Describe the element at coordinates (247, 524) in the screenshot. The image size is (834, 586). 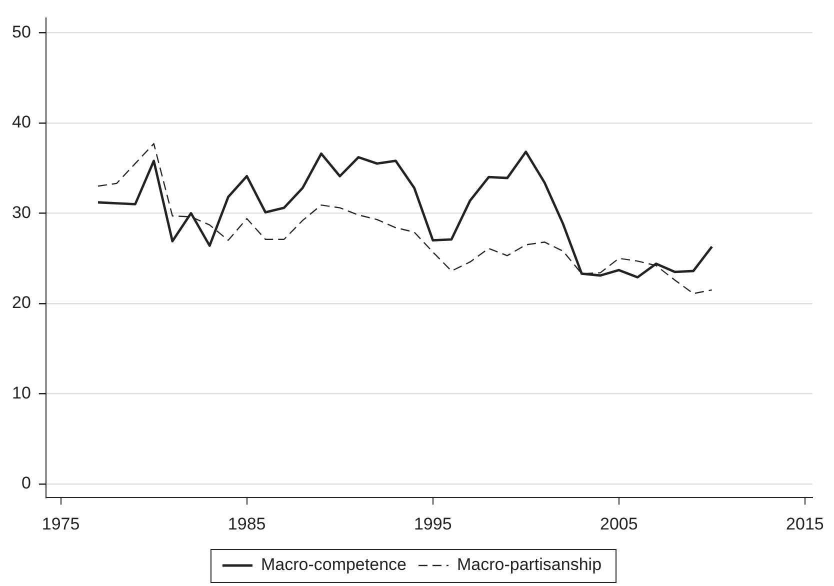
I see `x-tick-label: 1985` at that location.